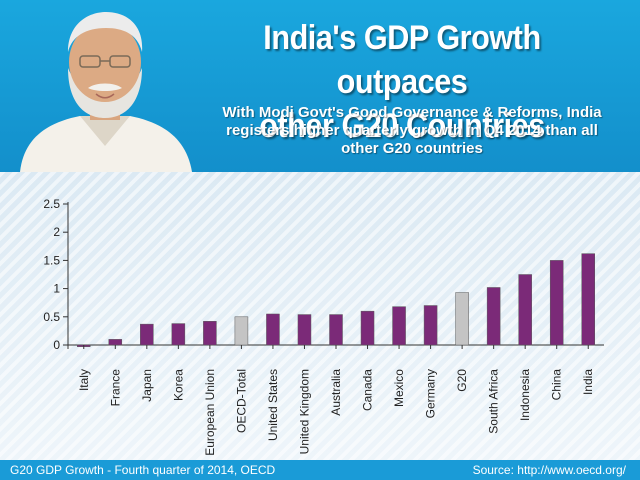 The height and width of the screenshot is (480, 640). Describe the element at coordinates (493, 316) in the screenshot. I see `bar-south-africa` at that location.